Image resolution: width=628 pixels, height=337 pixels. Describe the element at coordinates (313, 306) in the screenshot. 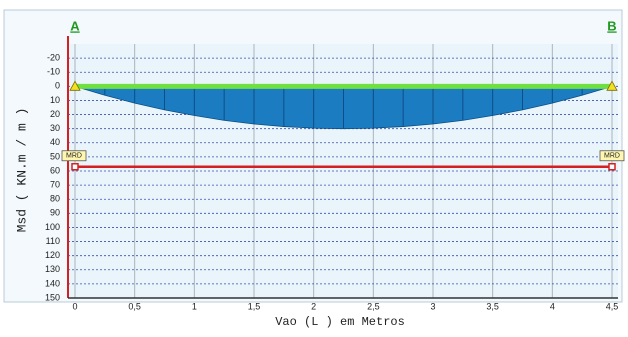

I see `x-tick-label: 2` at that location.